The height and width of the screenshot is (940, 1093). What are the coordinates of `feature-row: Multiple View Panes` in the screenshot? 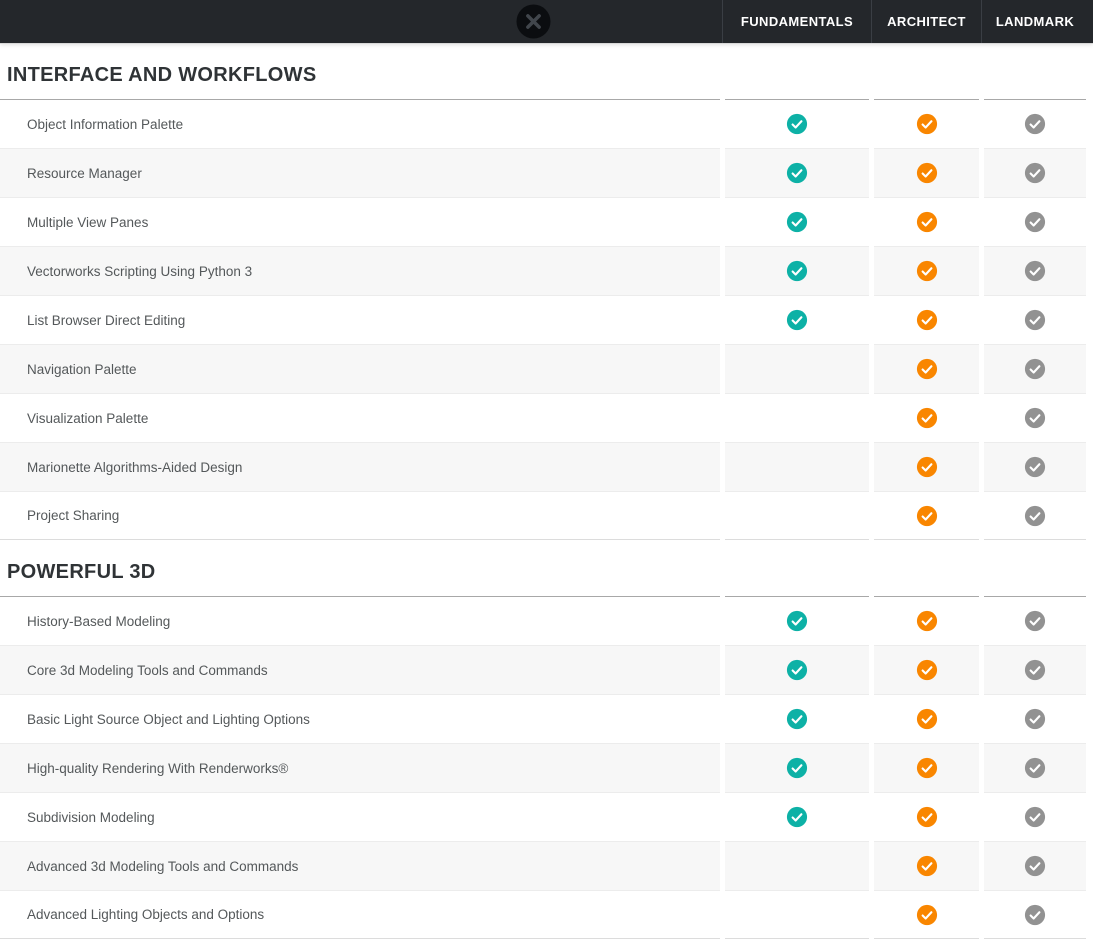 It's located at (546, 221).